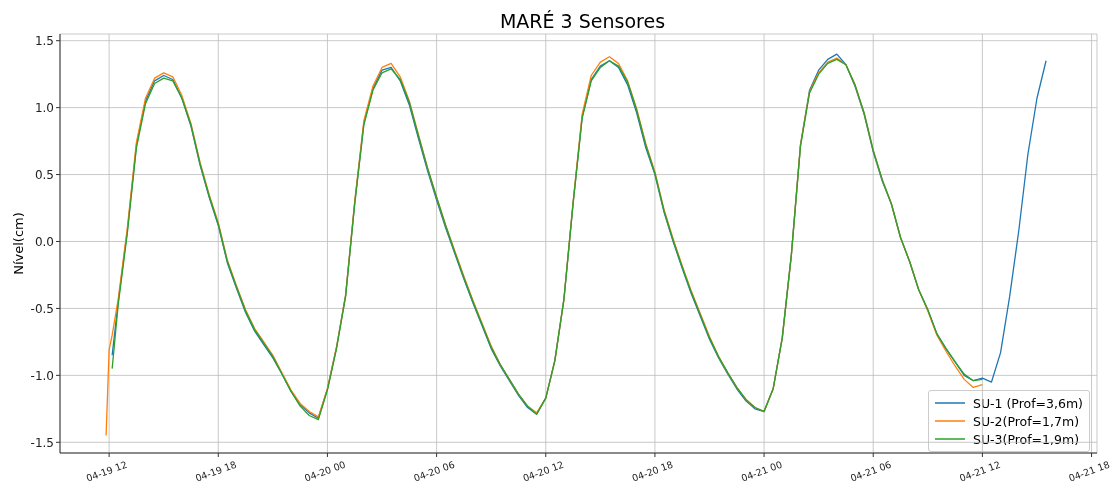  Describe the element at coordinates (42, 375) in the screenshot. I see `y-tick-label: -1.0` at that location.